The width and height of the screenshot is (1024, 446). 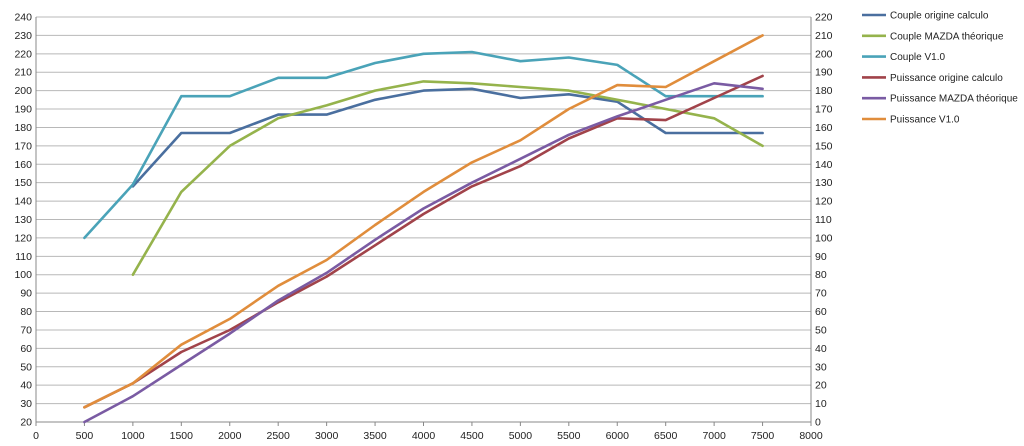 I want to click on x-tick-label: 3000, so click(x=327, y=436).